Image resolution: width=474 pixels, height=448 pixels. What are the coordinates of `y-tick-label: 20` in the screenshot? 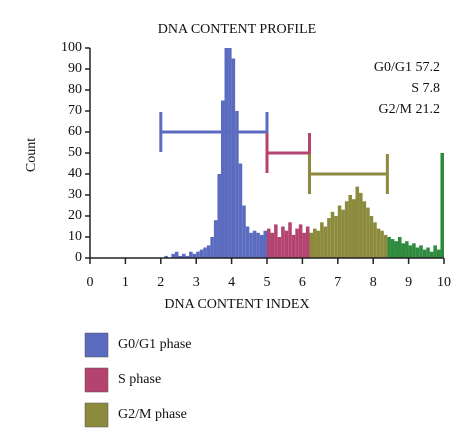 It's located at (75, 215).